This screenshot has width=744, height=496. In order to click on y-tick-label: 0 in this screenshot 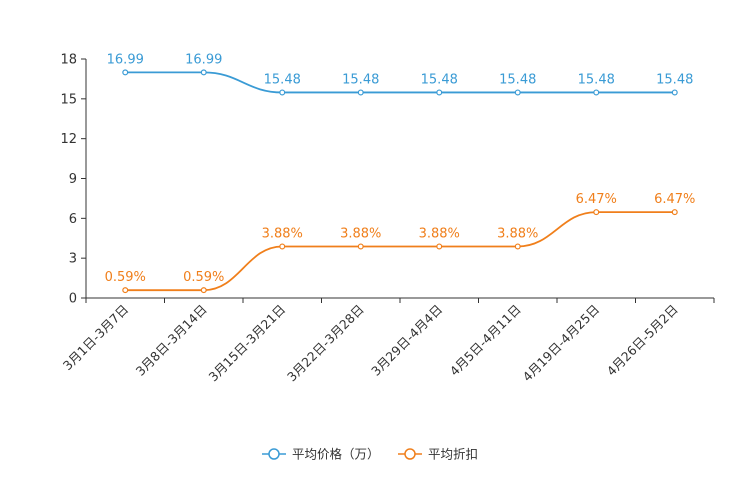, I will do `click(73, 299)`.